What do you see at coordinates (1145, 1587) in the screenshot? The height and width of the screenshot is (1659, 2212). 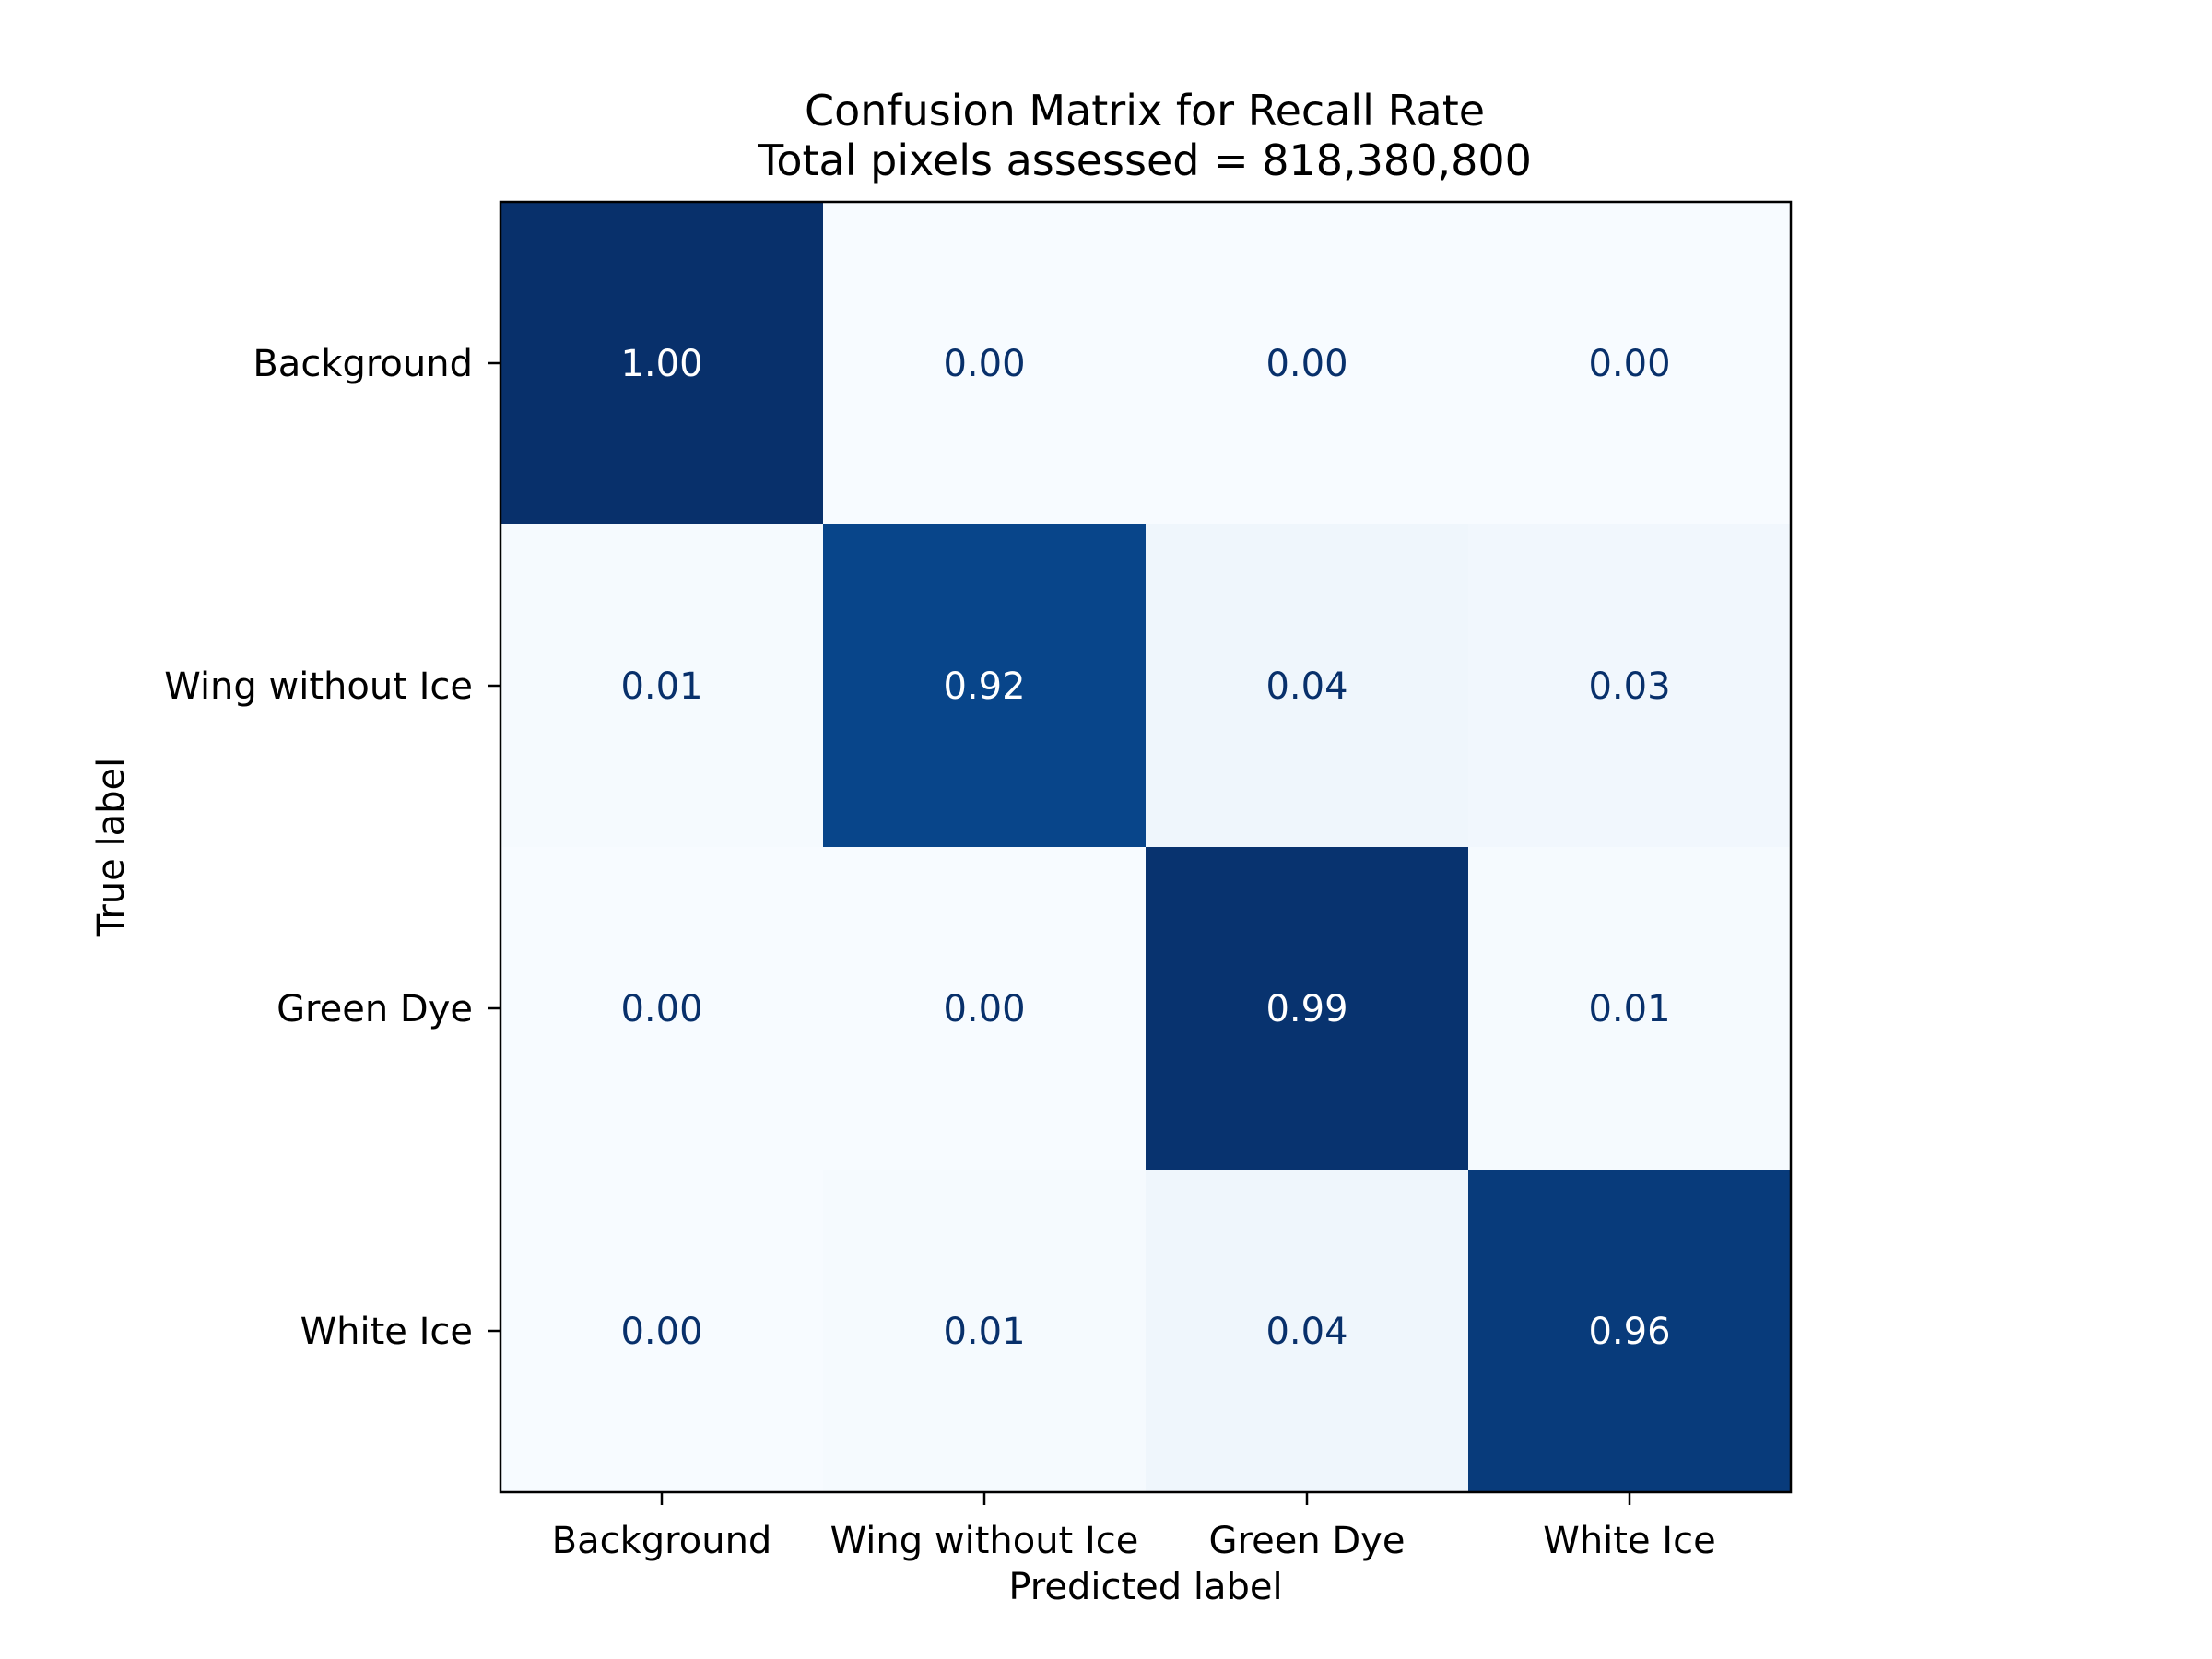 I see `x-axis-label: Predicted label` at bounding box center [1145, 1587].